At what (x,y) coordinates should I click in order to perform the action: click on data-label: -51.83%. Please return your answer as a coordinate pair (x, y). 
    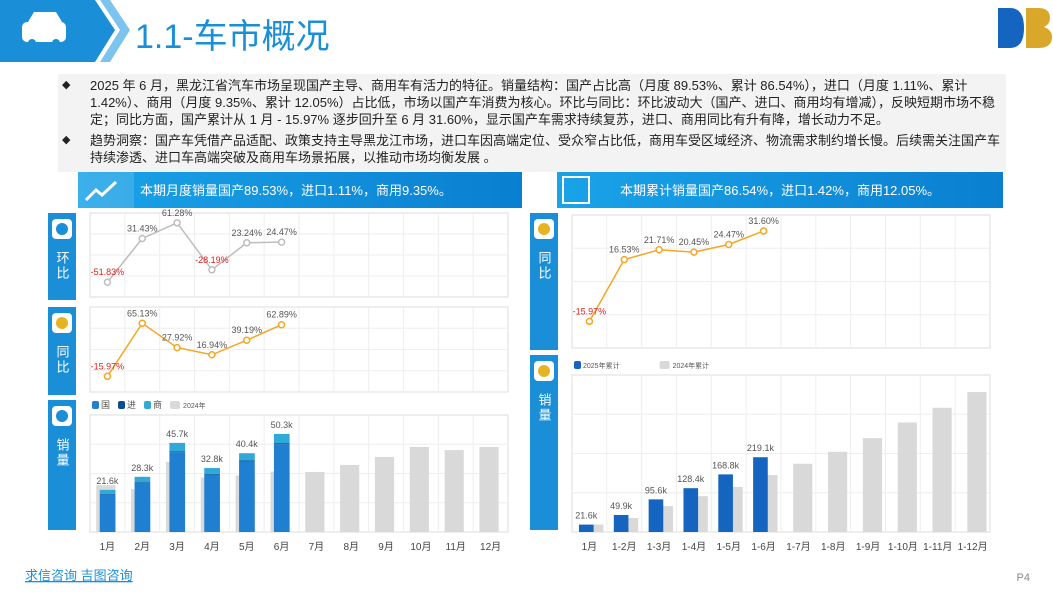
    Looking at the image, I should click on (108, 272).